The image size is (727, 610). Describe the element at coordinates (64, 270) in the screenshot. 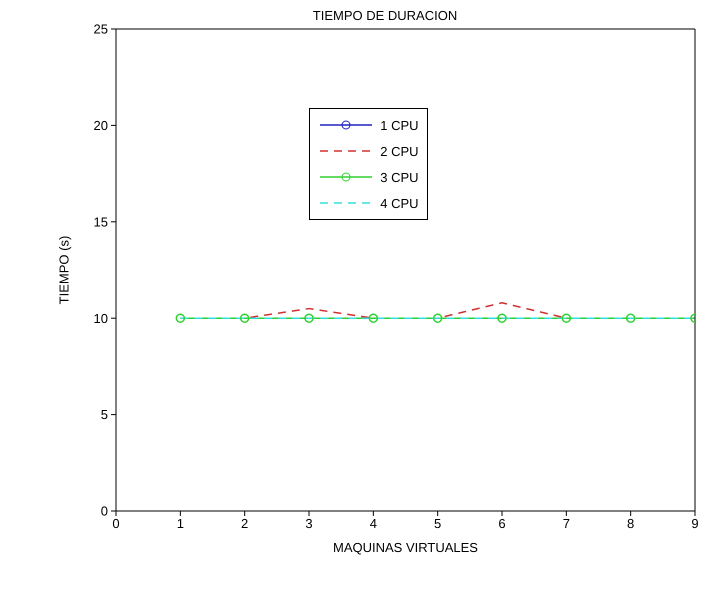

I see `y-axis-title: TIEMPO (s)` at that location.